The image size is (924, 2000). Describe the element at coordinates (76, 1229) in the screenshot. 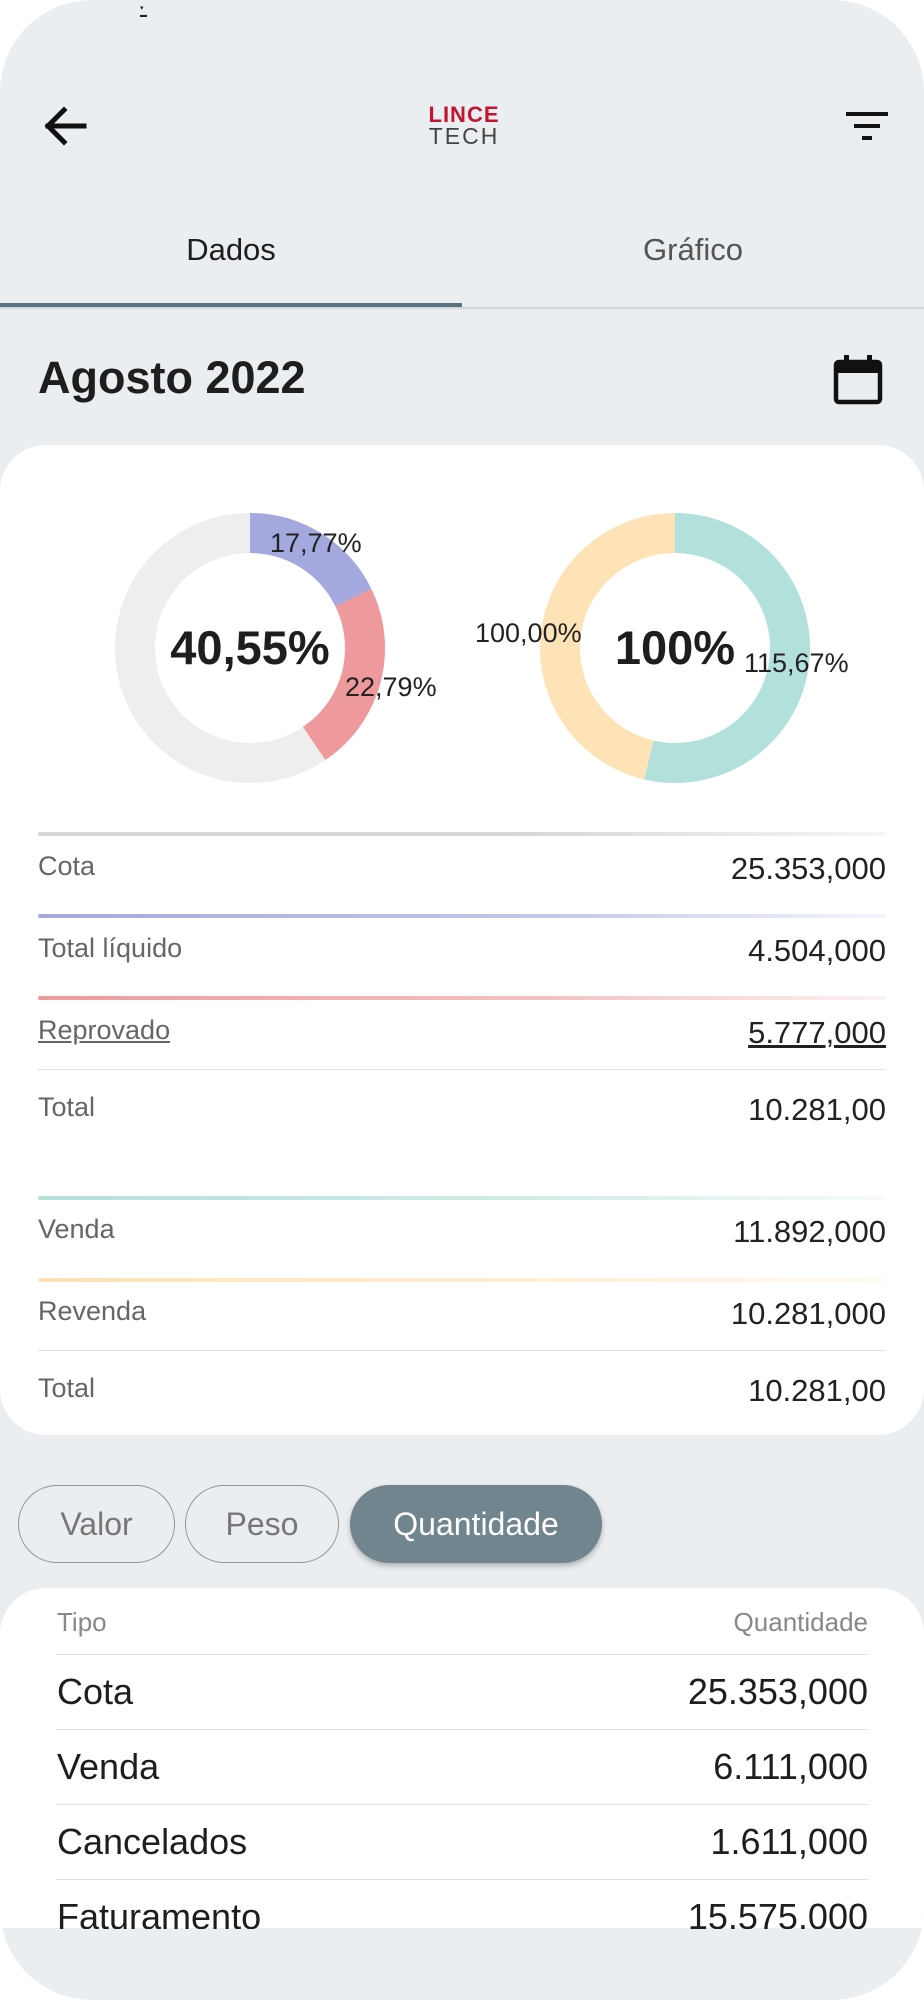

I see `summary-label: Venda` at that location.